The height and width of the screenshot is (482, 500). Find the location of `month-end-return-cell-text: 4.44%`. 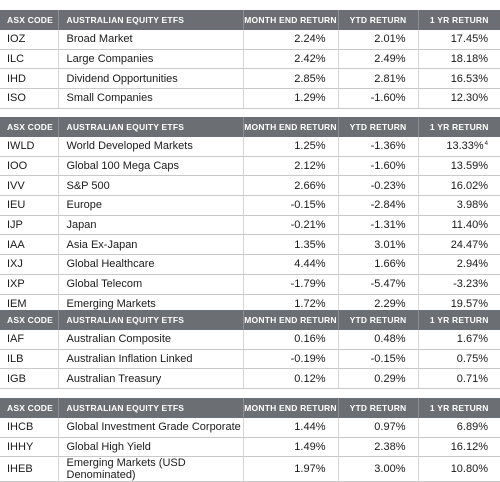

month-end-return-cell-text: 4.44% is located at coordinates (310, 264).